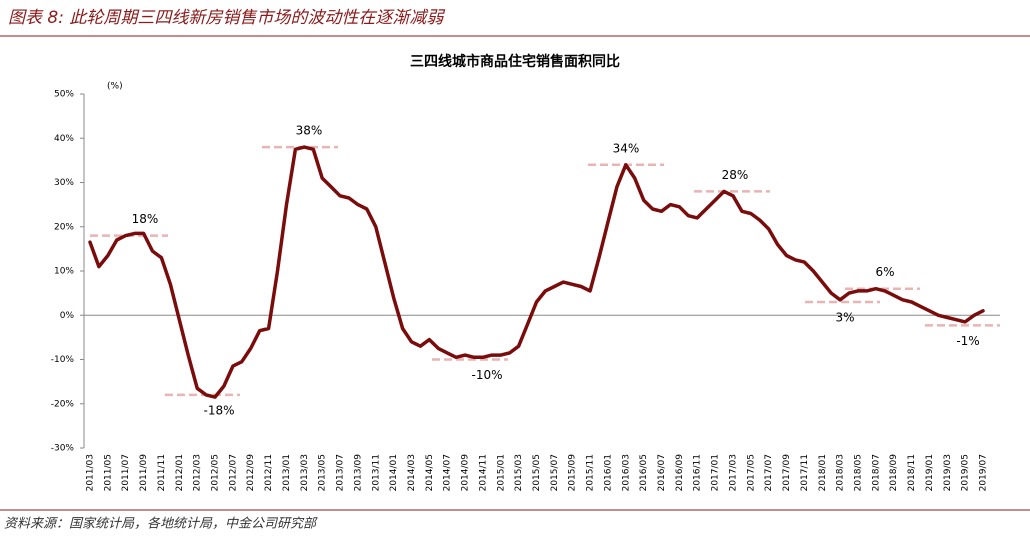  Describe the element at coordinates (412, 472) in the screenshot. I see `x-tick-label: 2014/03` at that location.